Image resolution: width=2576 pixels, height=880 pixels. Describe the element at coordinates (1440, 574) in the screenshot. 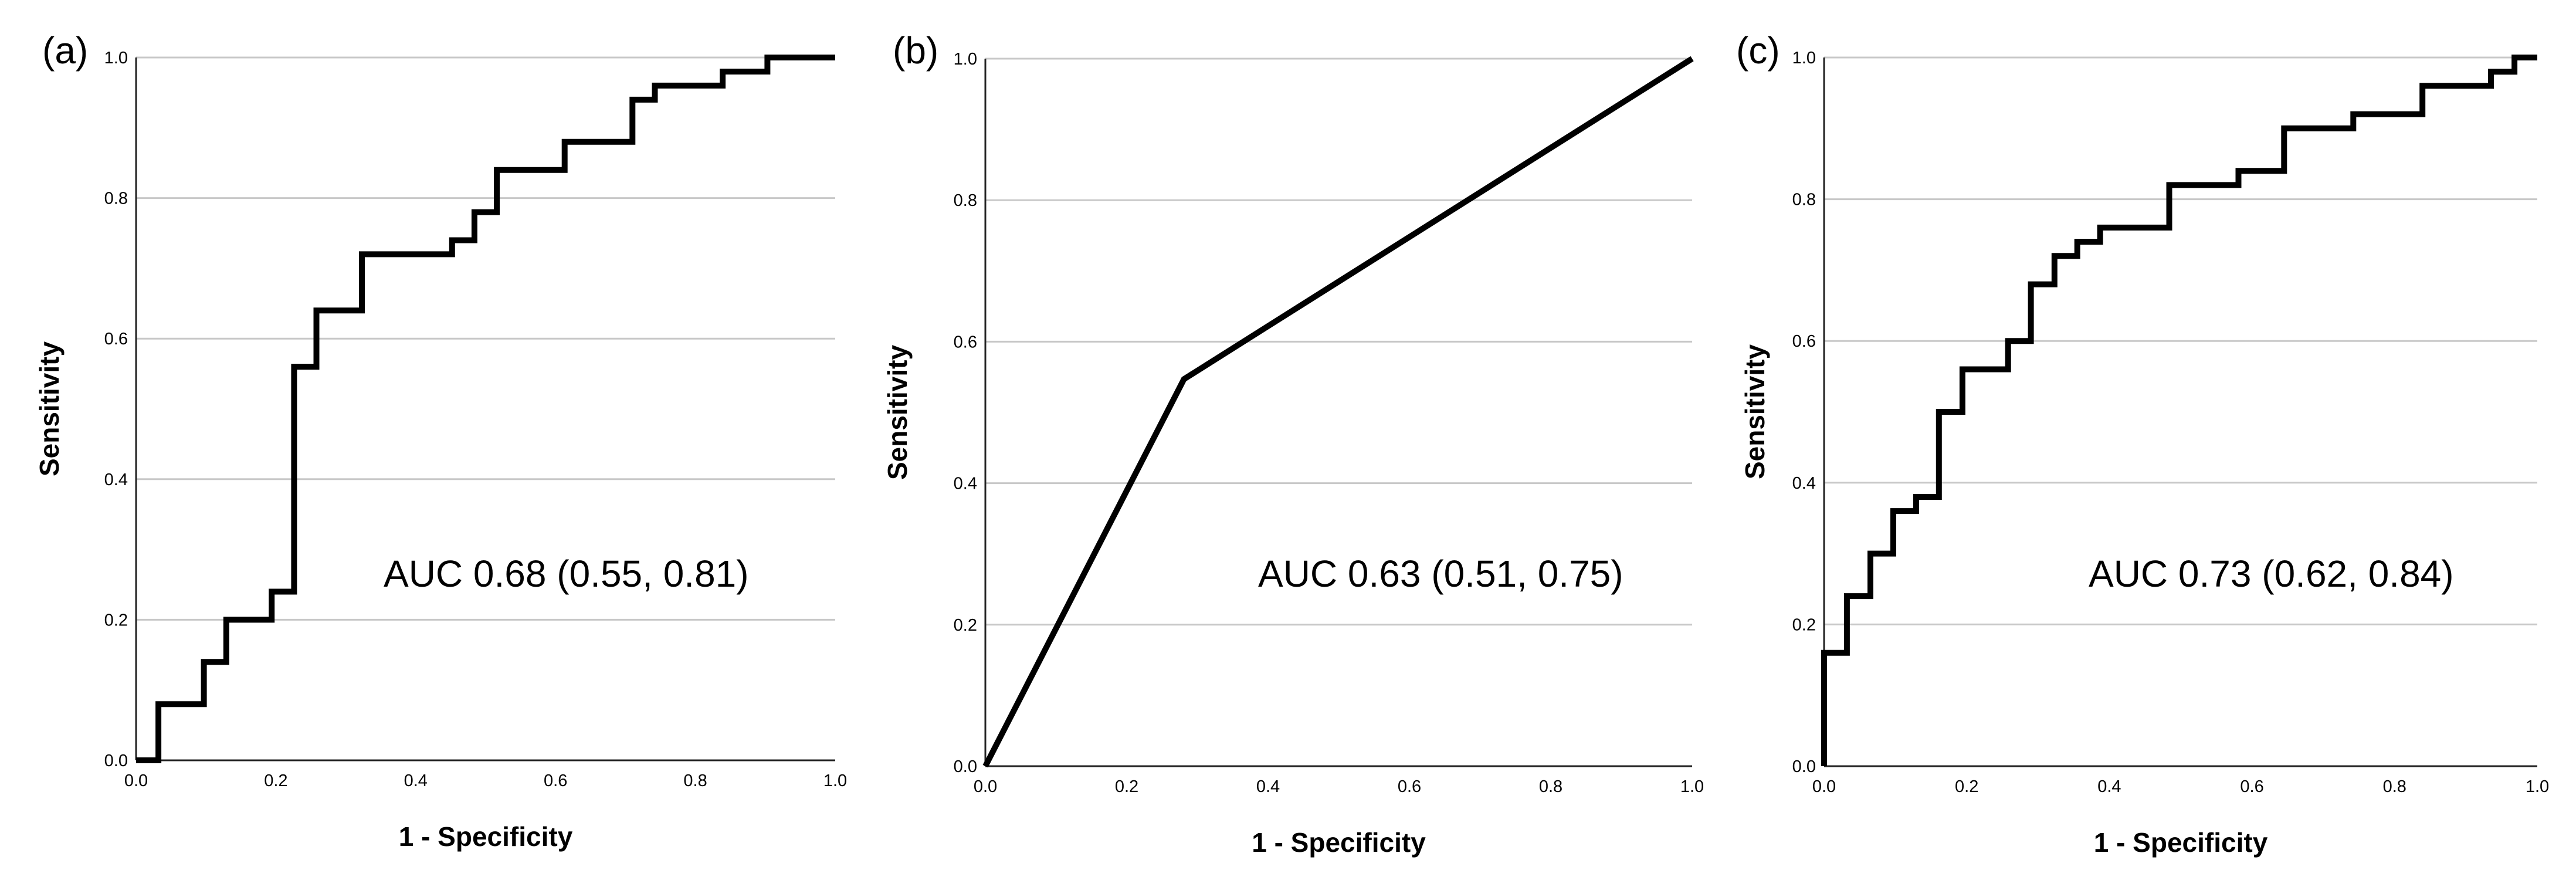

I see `auc-annotation: AUC 0.63 (0.51, 0.75)` at that location.